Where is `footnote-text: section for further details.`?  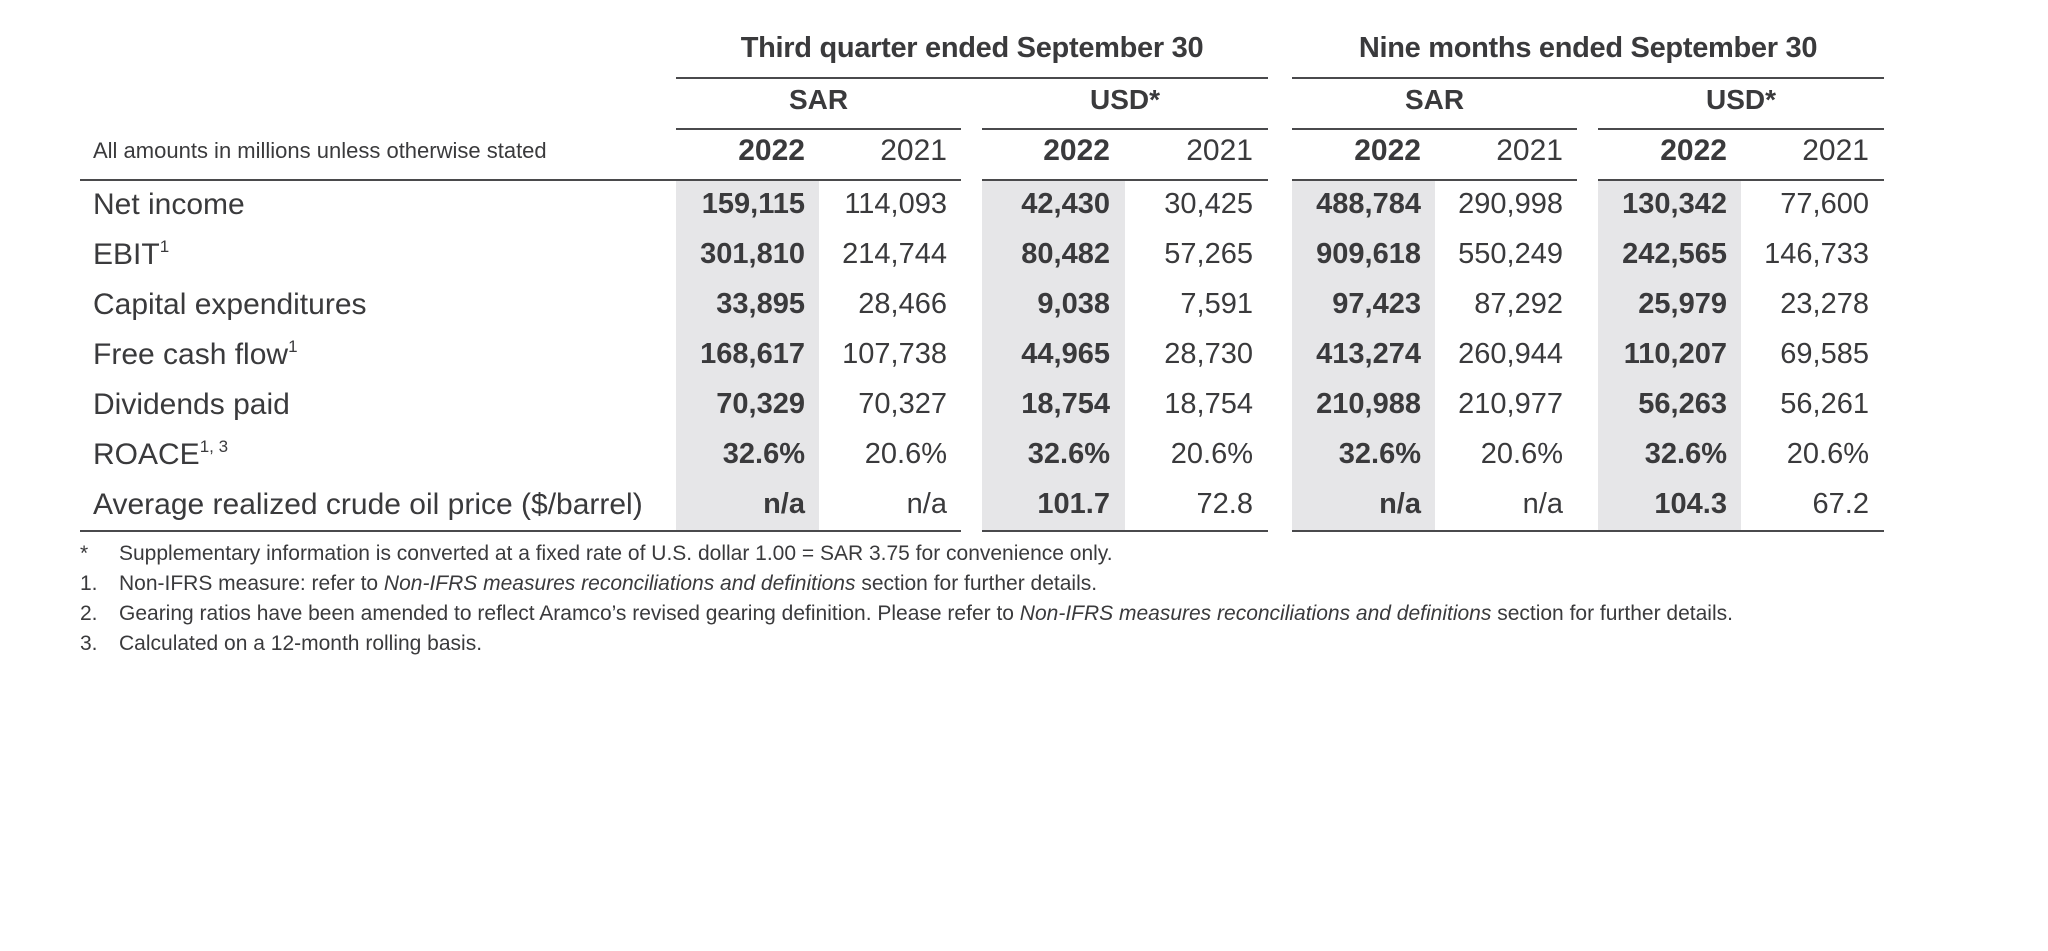 footnote-text: section for further details. is located at coordinates (1612, 613).